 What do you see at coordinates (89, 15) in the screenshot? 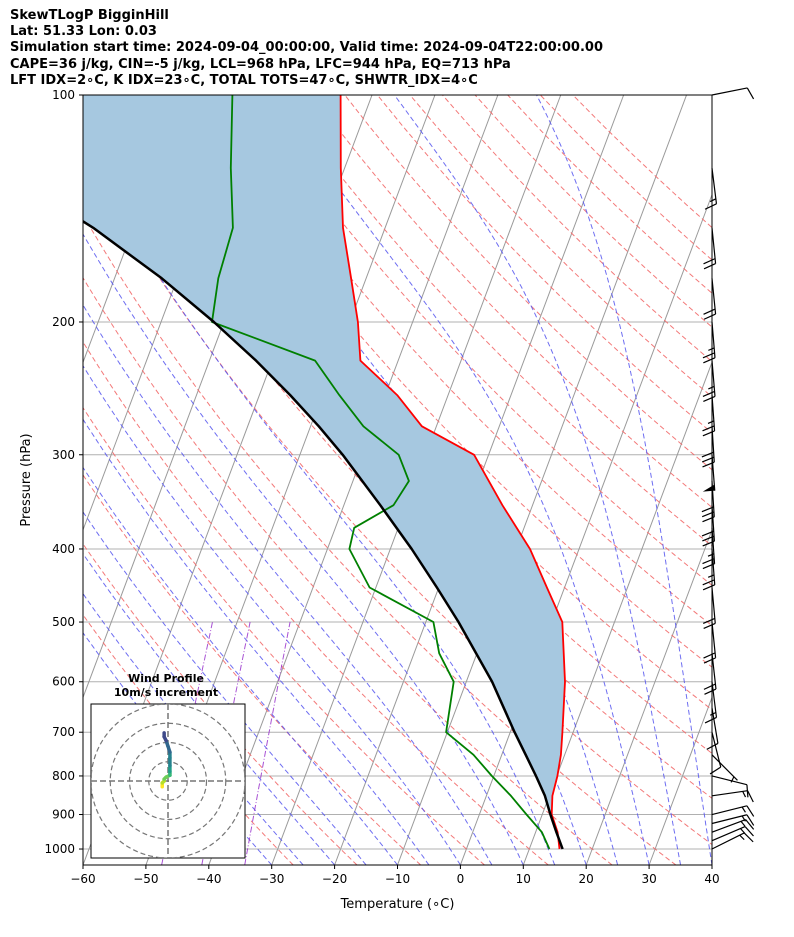
I see `chart-title: SkewTLogP BigginHill` at bounding box center [89, 15].